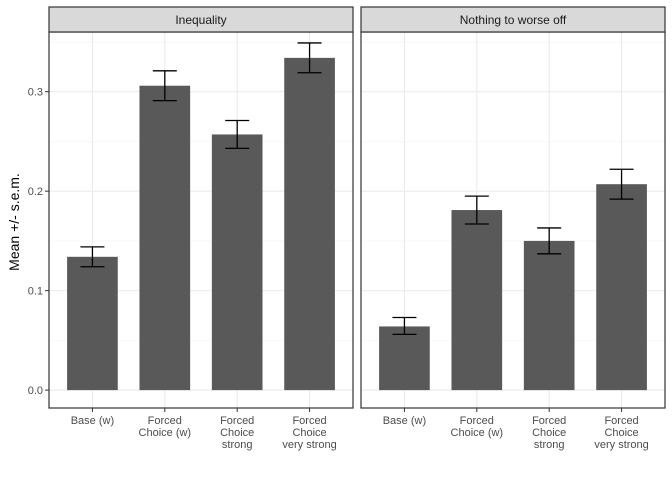 The height and width of the screenshot is (480, 672). I want to click on x-tick-label-2-3: Forced Choice strong, so click(549, 433).